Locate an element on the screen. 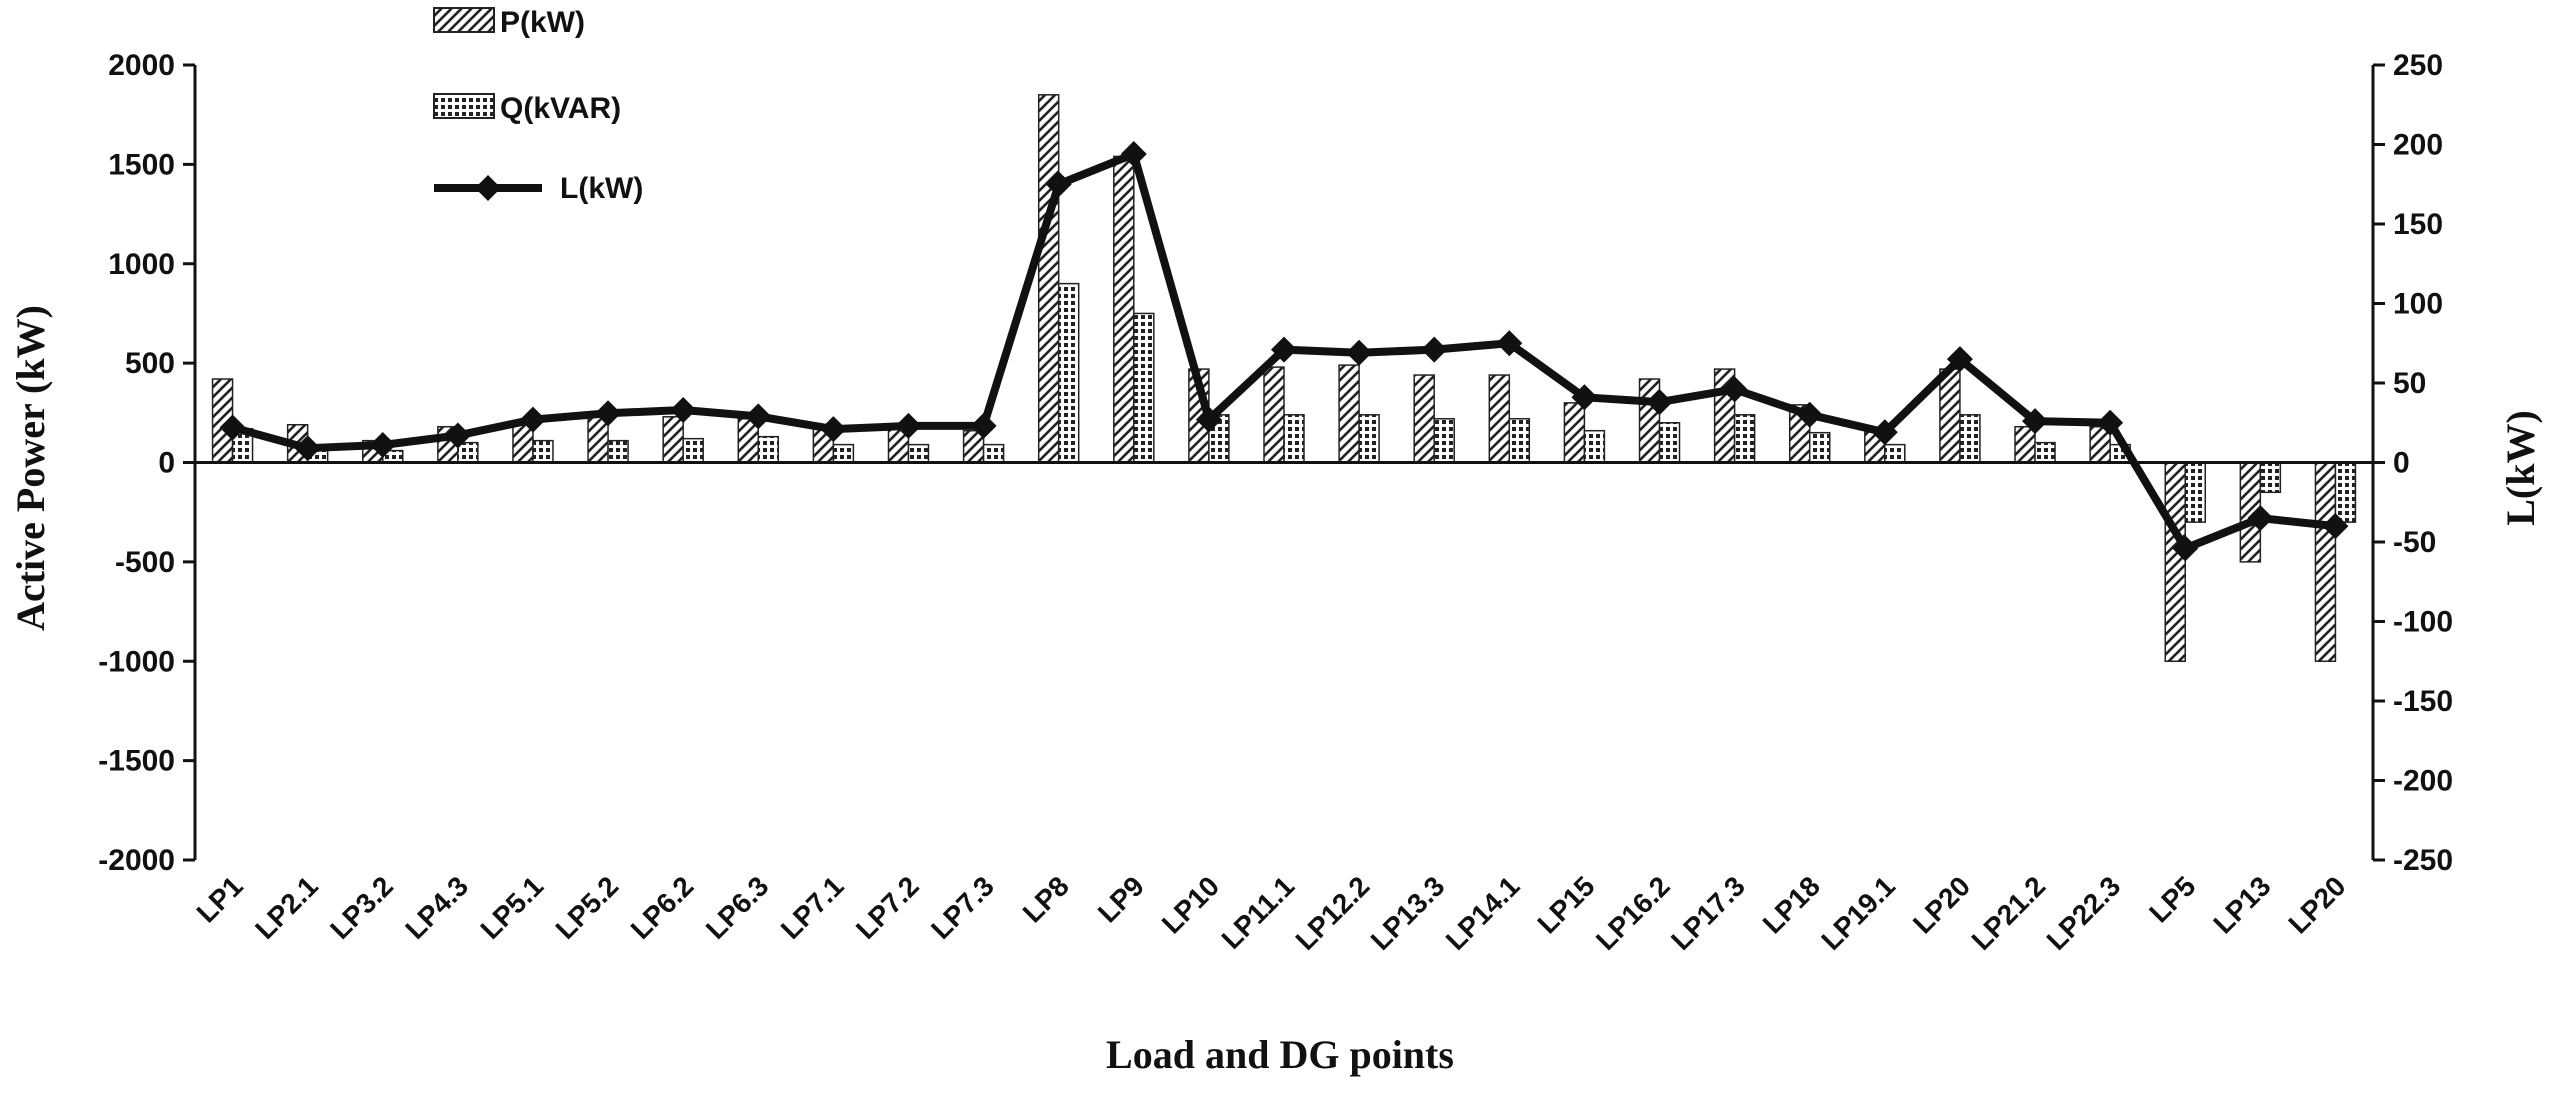 The width and height of the screenshot is (2556, 1094). x-tick-label: LP12.2 is located at coordinates (1333, 913).